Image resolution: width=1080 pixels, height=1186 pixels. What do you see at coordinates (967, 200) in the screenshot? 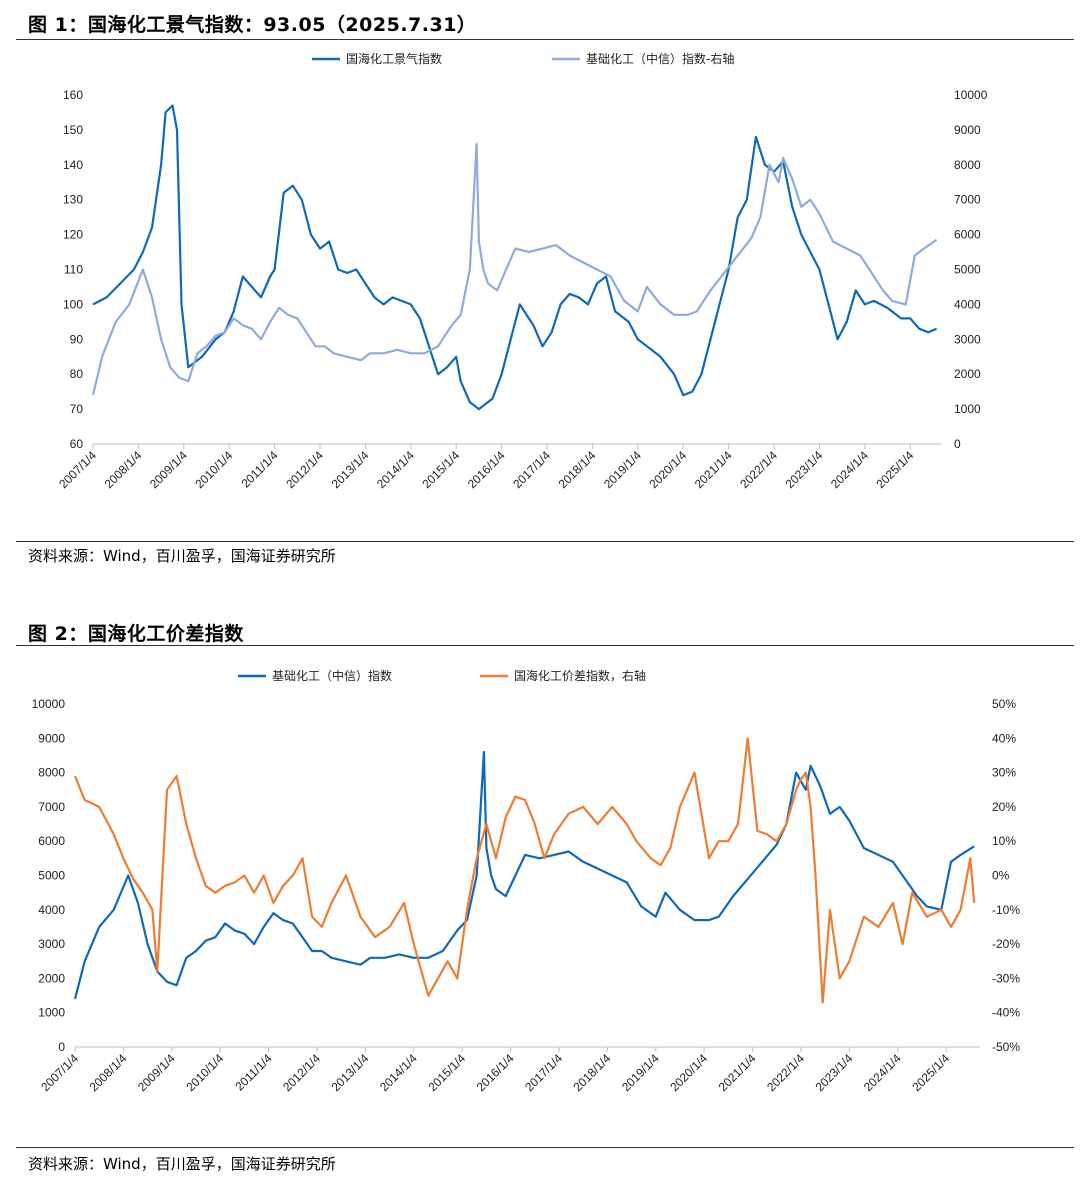
I see `right-y-tick-label: 7000` at bounding box center [967, 200].